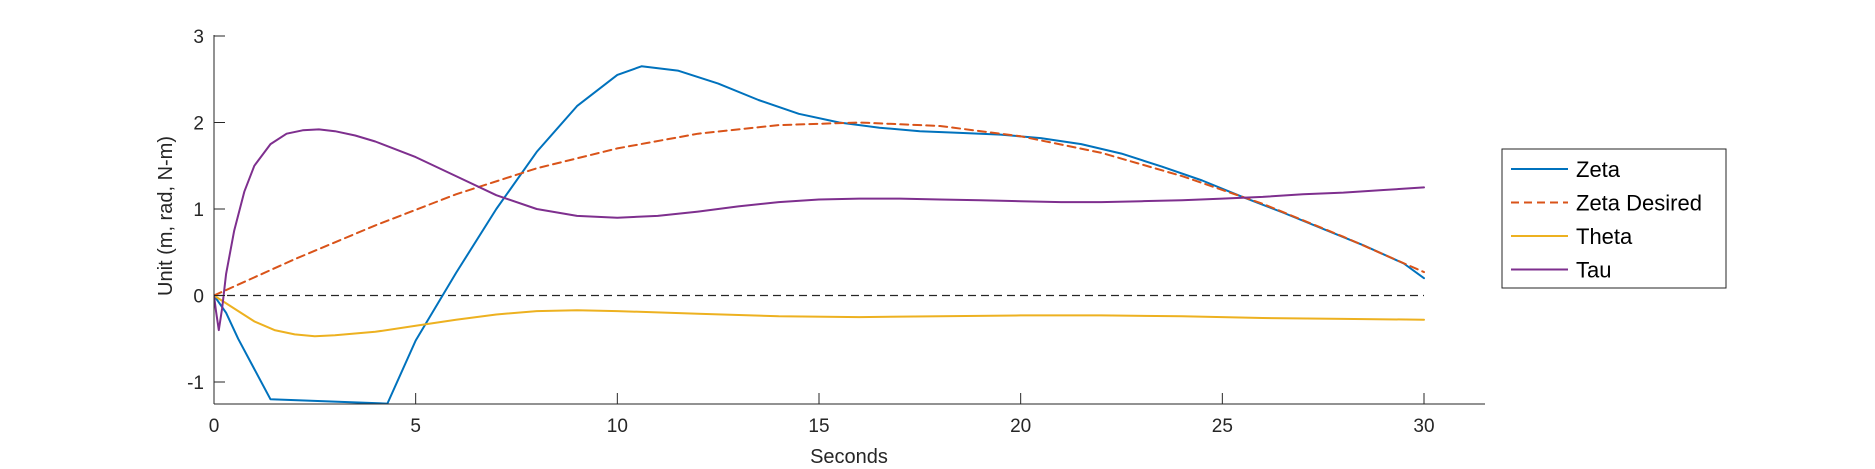 Image resolution: width=1875 pixels, height=469 pixels. Describe the element at coordinates (1222, 426) in the screenshot. I see `x-tick-label: 25` at that location.